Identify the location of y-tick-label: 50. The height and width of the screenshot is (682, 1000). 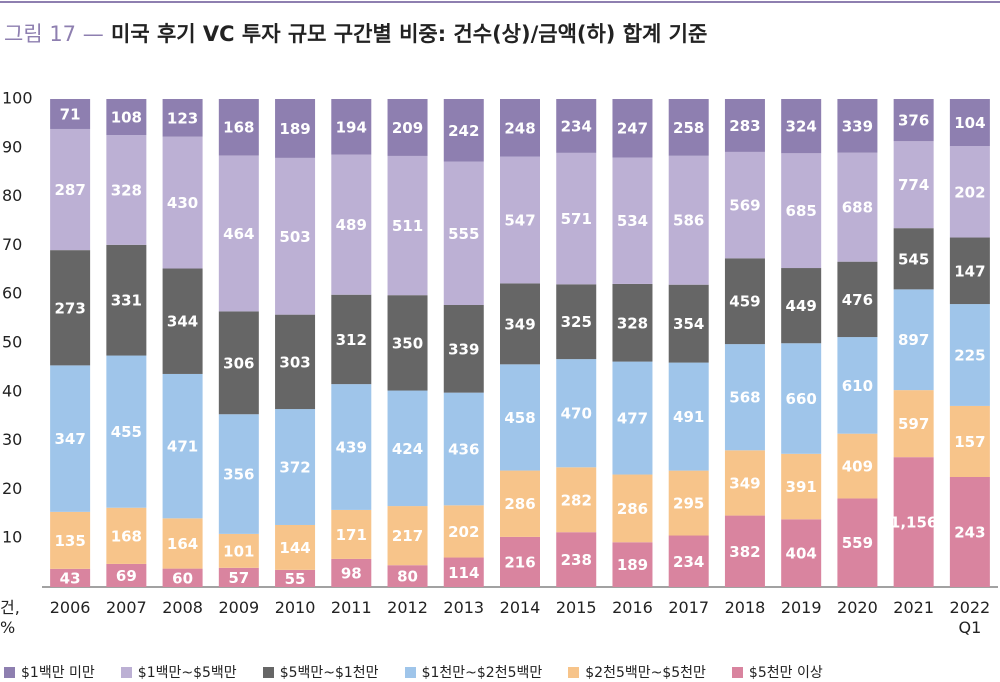
(12, 342).